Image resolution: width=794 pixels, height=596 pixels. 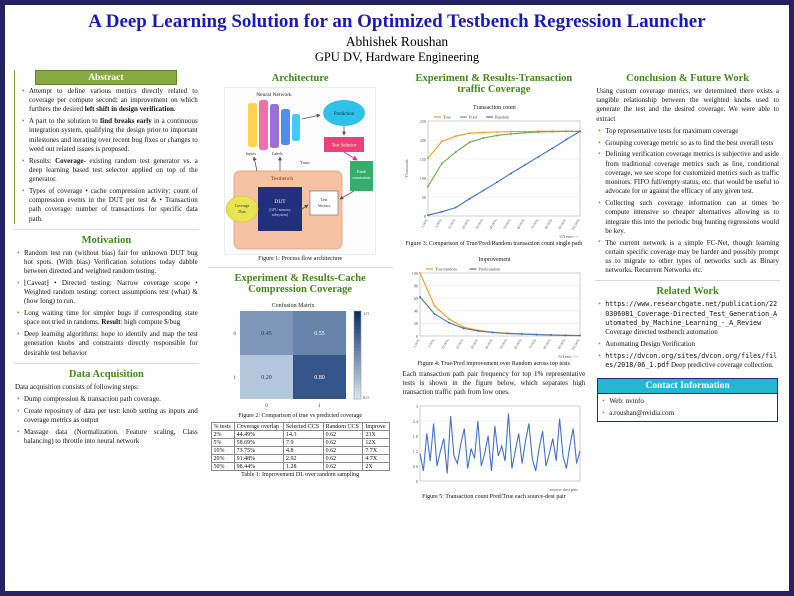 What do you see at coordinates (575, 344) in the screenshot?
I see `svg-text: 100.00%` at bounding box center [575, 344].